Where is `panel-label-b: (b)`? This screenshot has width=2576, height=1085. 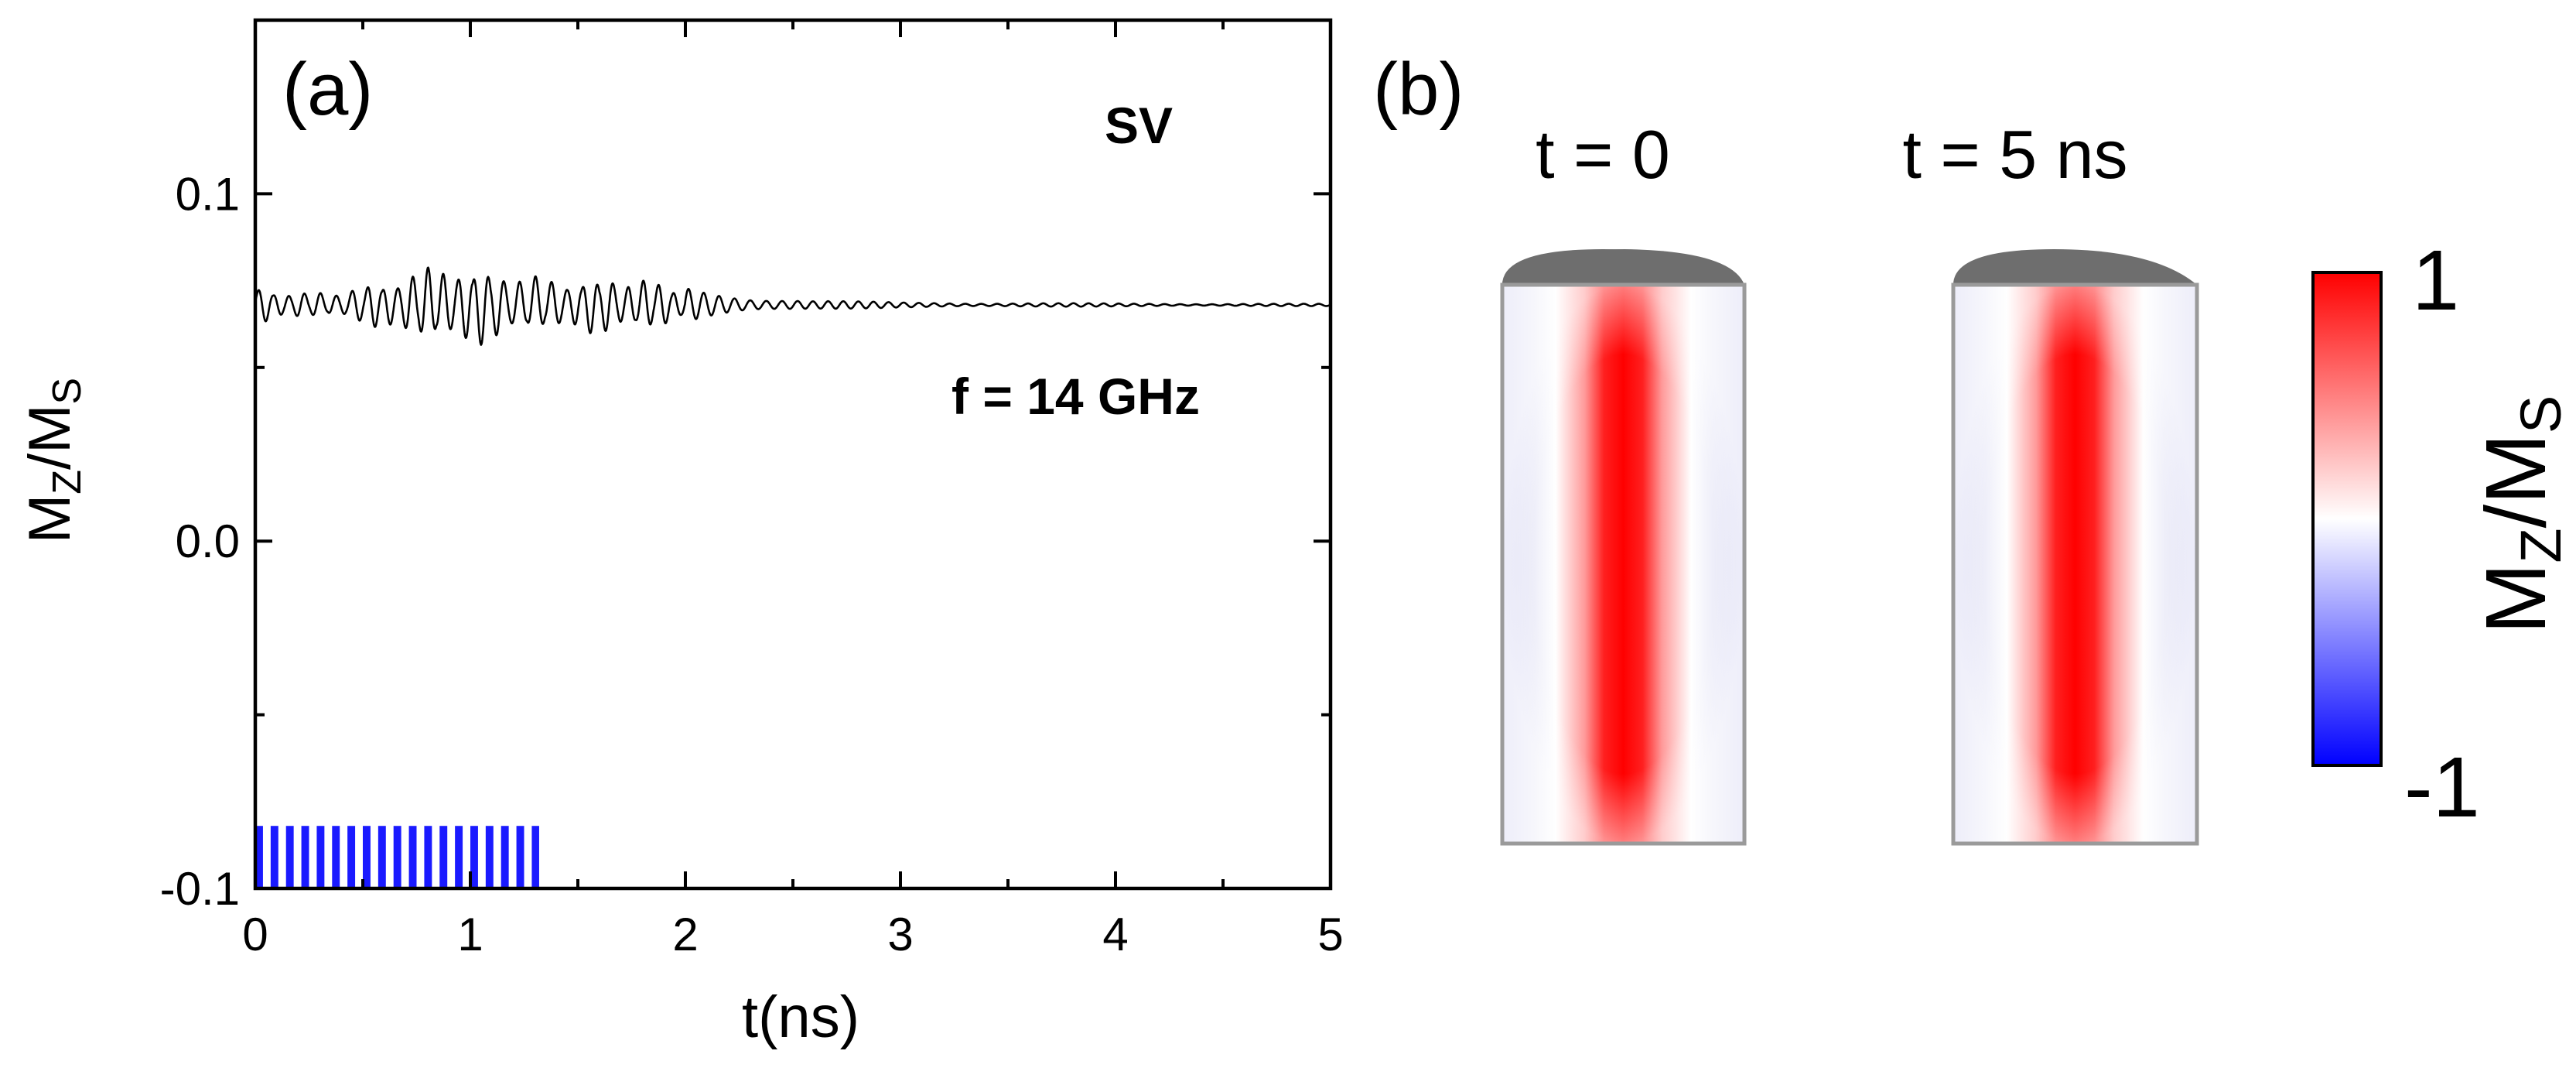
panel-label-b: (b) is located at coordinates (1418, 89).